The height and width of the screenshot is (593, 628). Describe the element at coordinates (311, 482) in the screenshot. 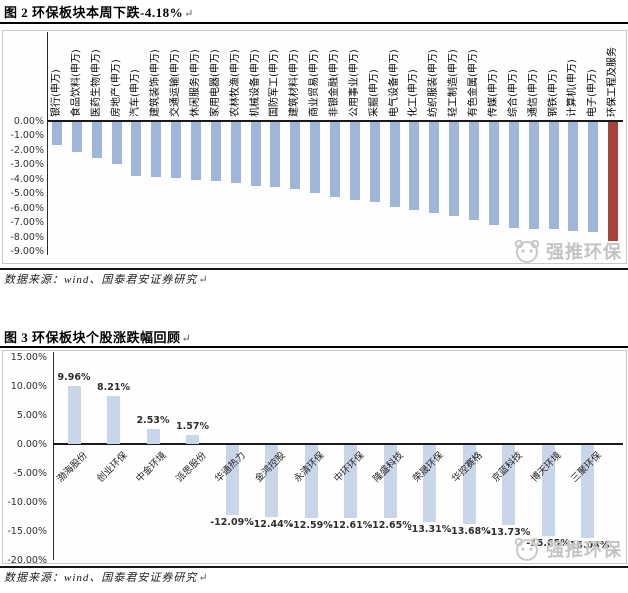

I see `bar-永清环保` at that location.